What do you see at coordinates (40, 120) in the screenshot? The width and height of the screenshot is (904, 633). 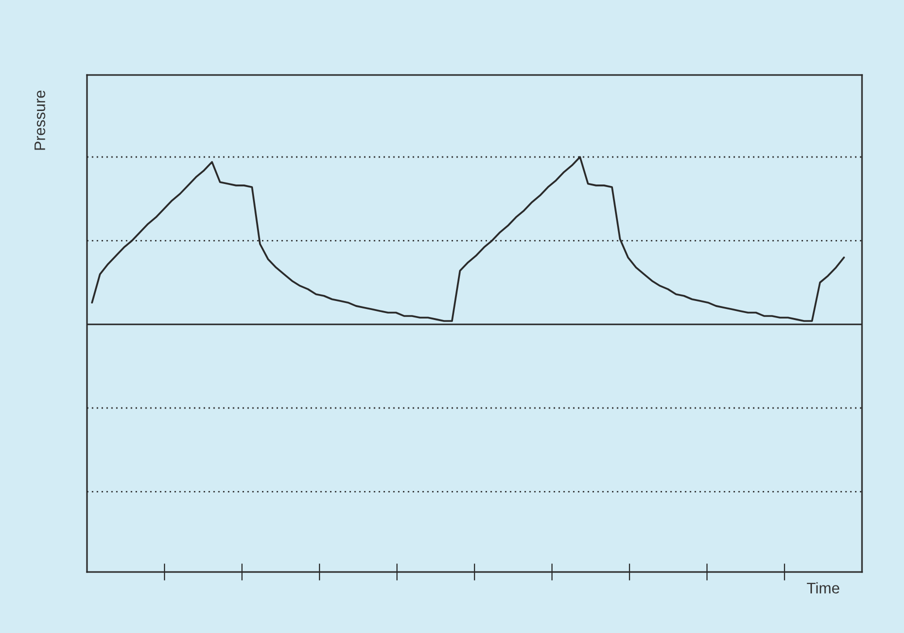 I see `y-axis-title: Pressure` at bounding box center [40, 120].